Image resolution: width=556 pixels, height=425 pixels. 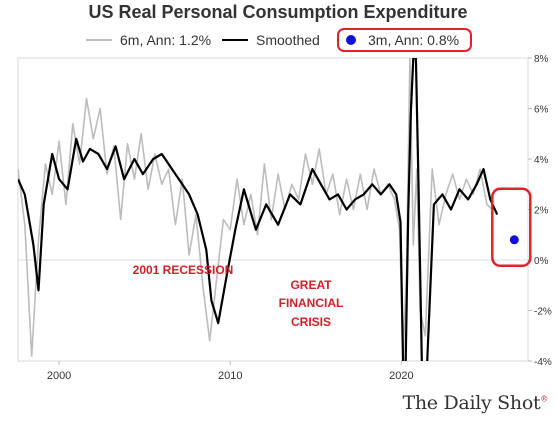 I want to click on legend-item-6m: 6m, Ann: 1.2%, so click(x=148, y=40).